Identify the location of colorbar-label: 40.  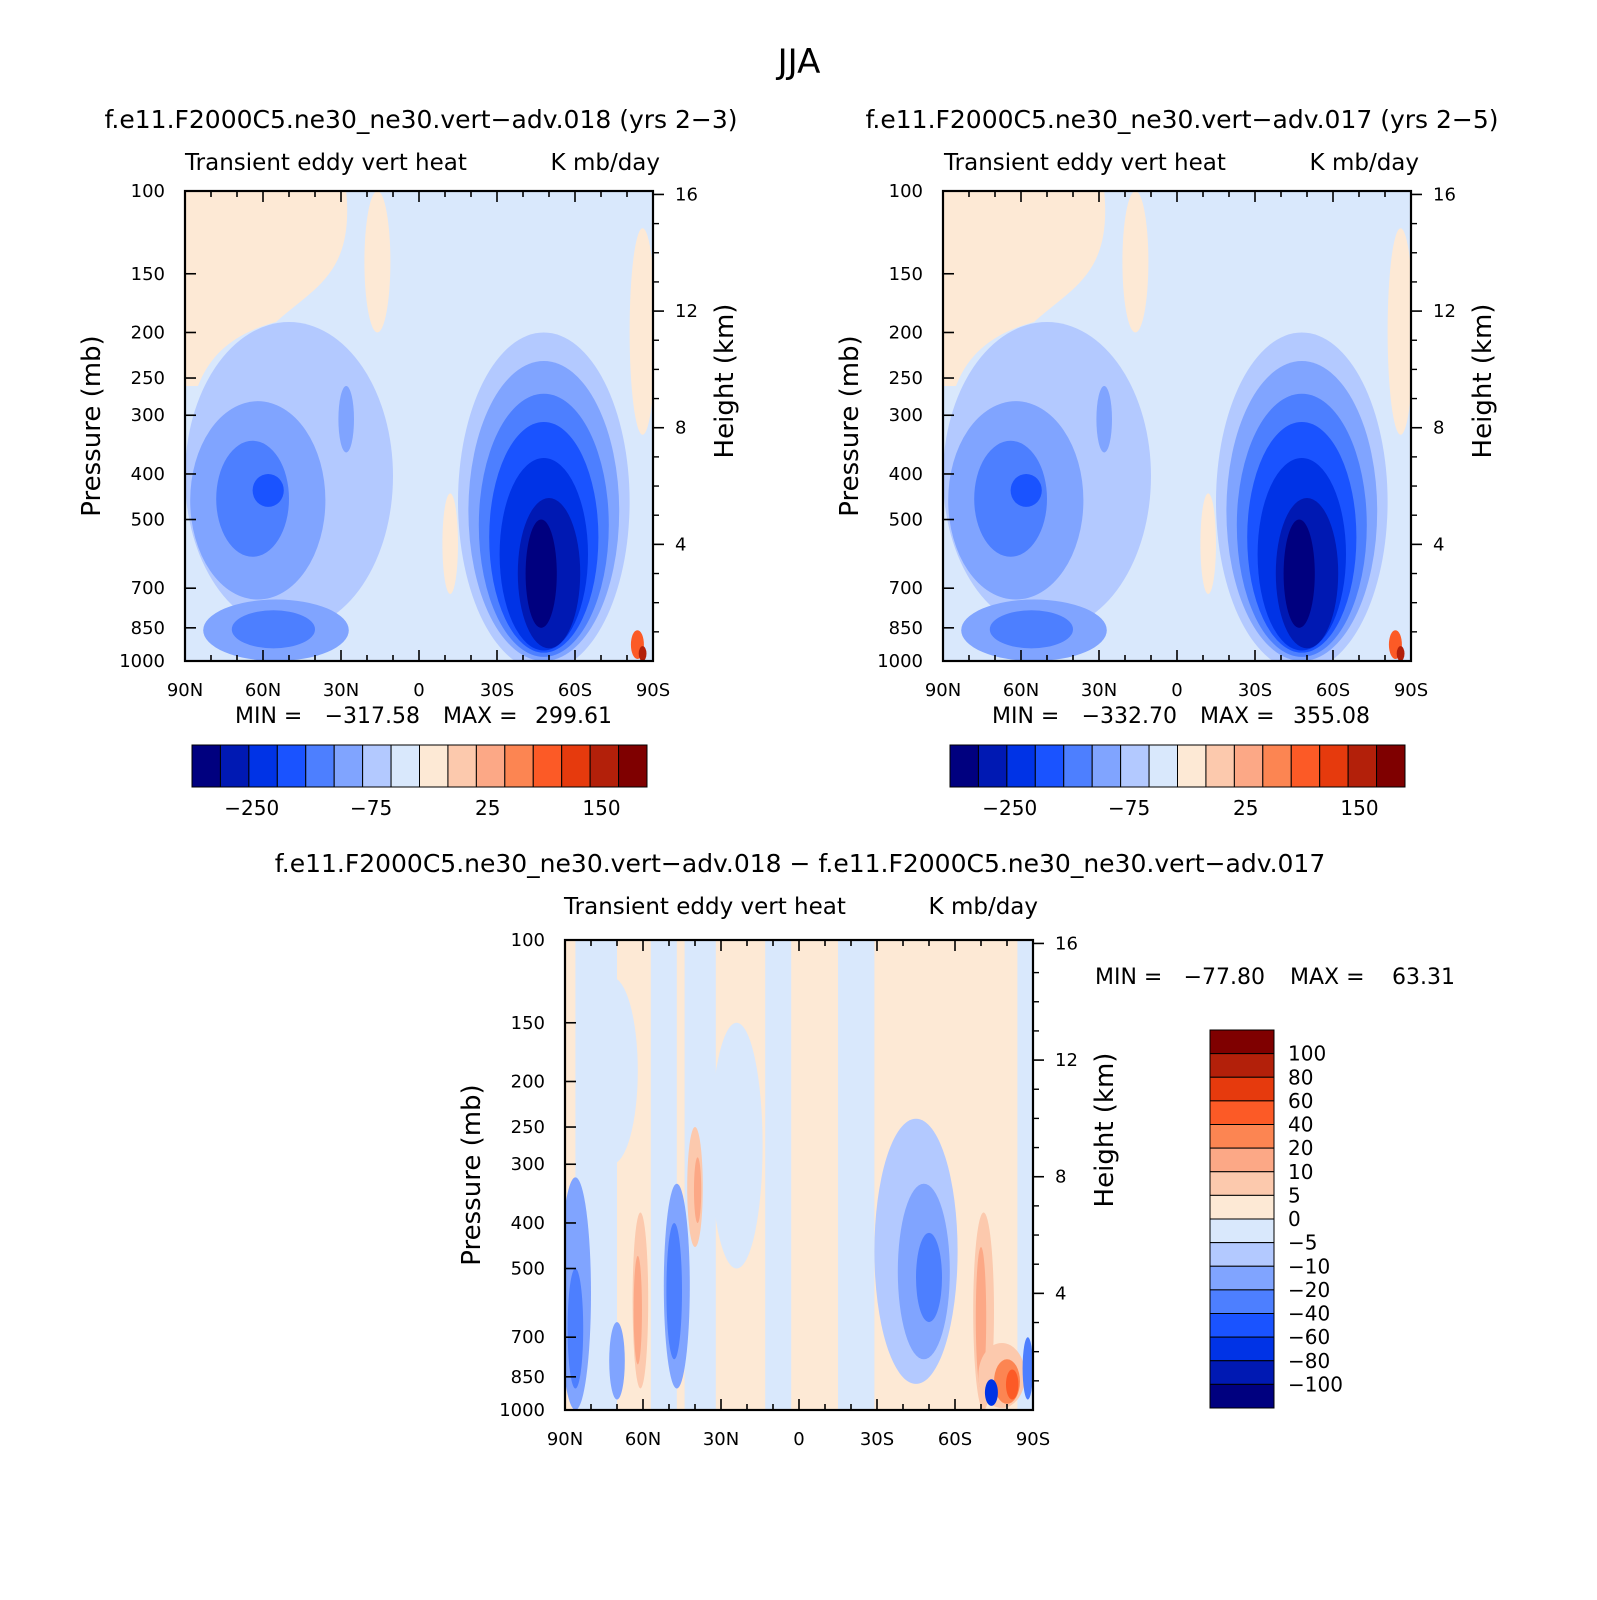
(1300, 1125).